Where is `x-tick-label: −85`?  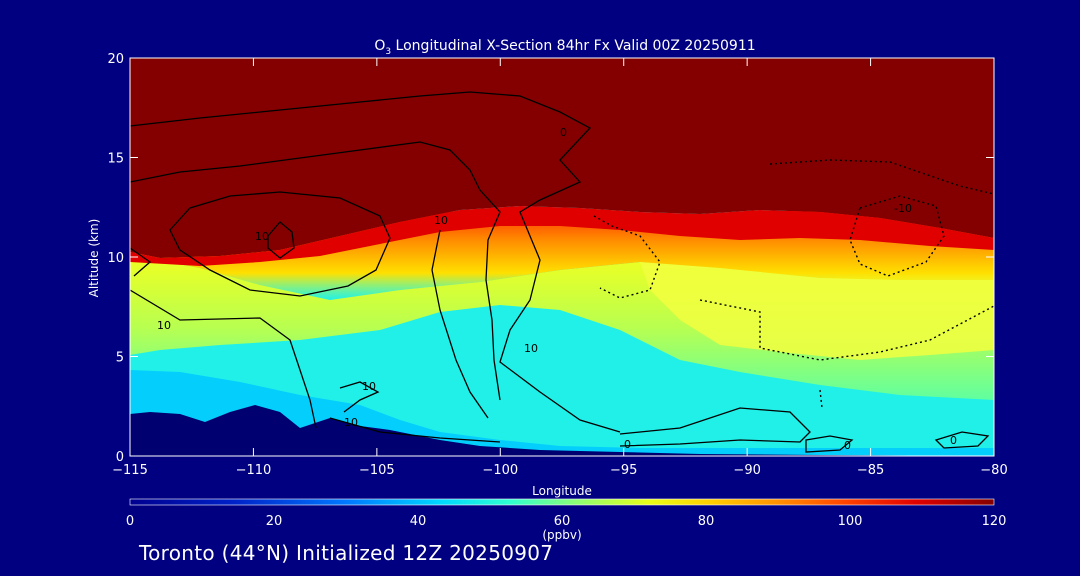
x-tick-label: −85 is located at coordinates (870, 470).